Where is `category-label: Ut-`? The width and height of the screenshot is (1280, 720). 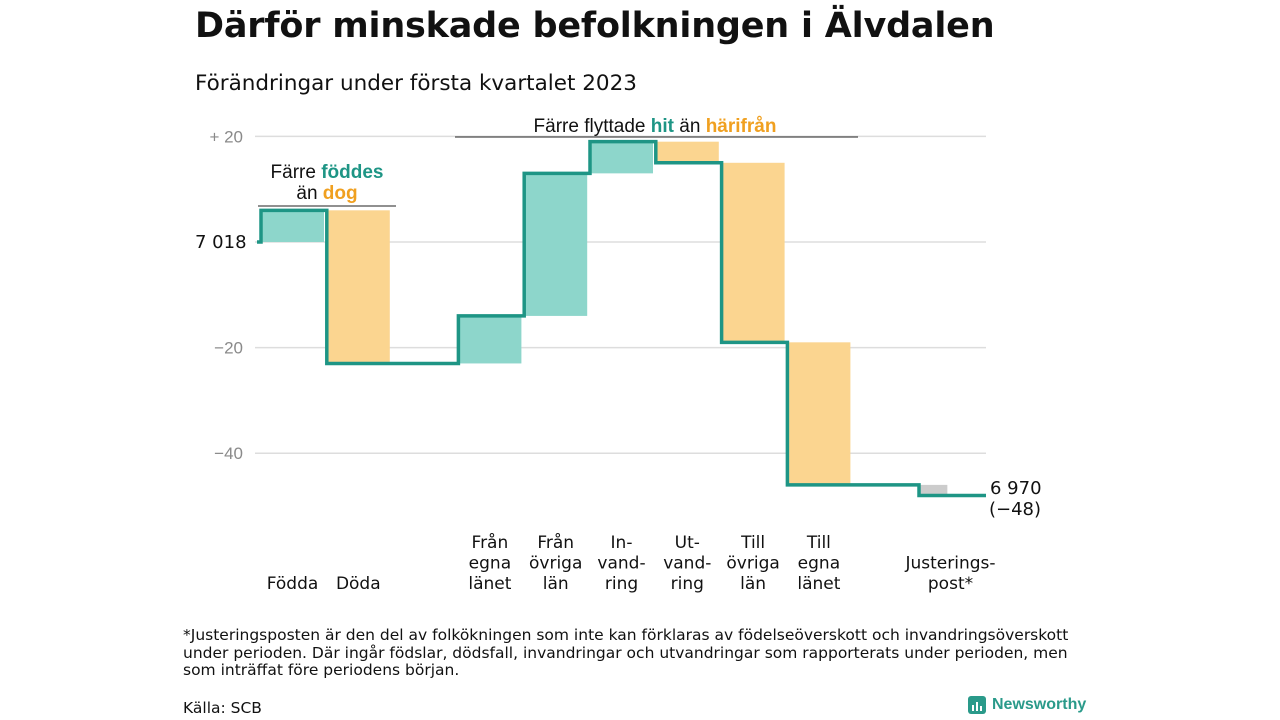 category-label: Ut- is located at coordinates (687, 543).